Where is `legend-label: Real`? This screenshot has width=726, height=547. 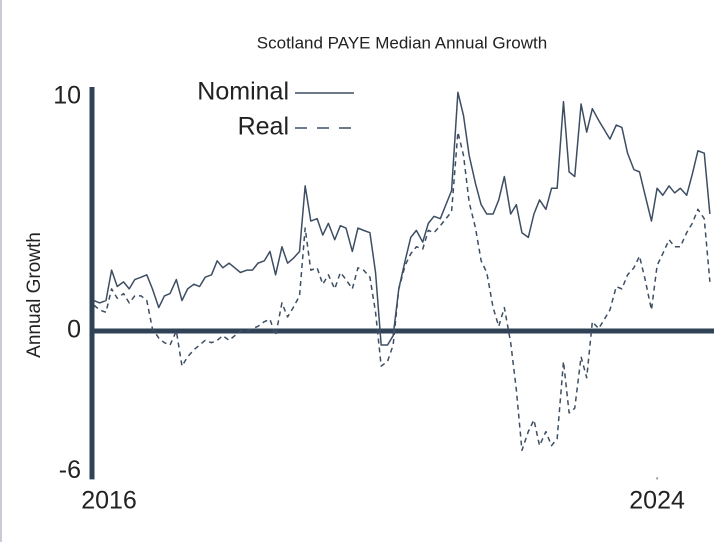
legend-label: Real is located at coordinates (263, 127).